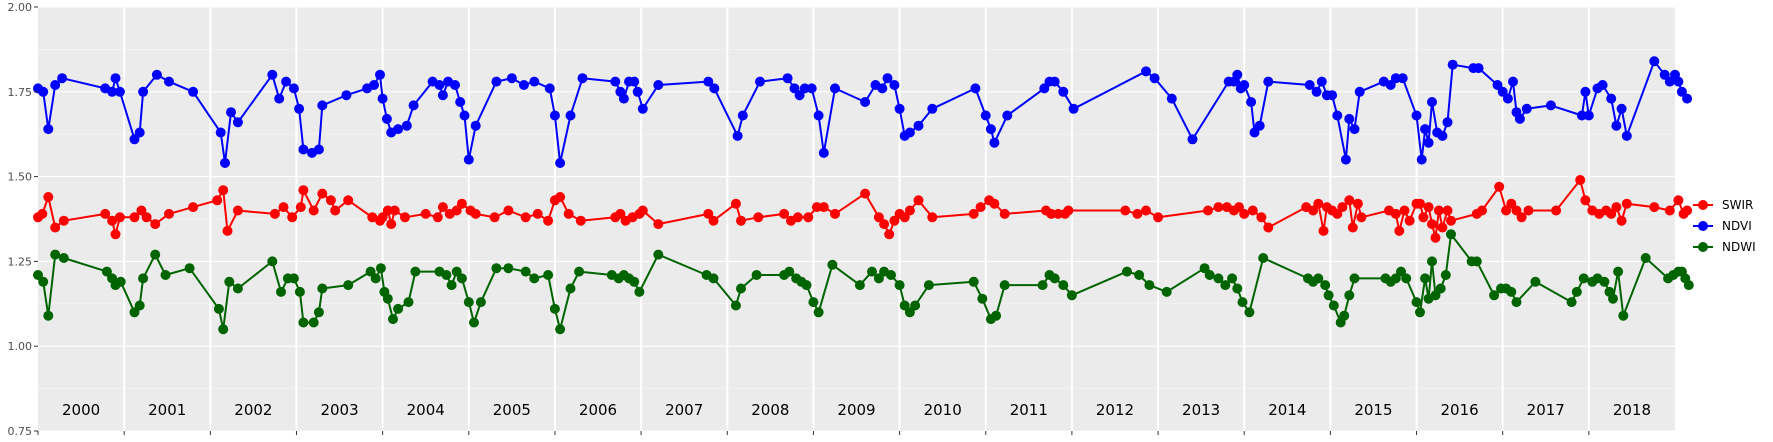 This screenshot has height=442, width=1773. Describe the element at coordinates (20, 92) in the screenshot. I see `y-tick-label: 1.75` at that location.